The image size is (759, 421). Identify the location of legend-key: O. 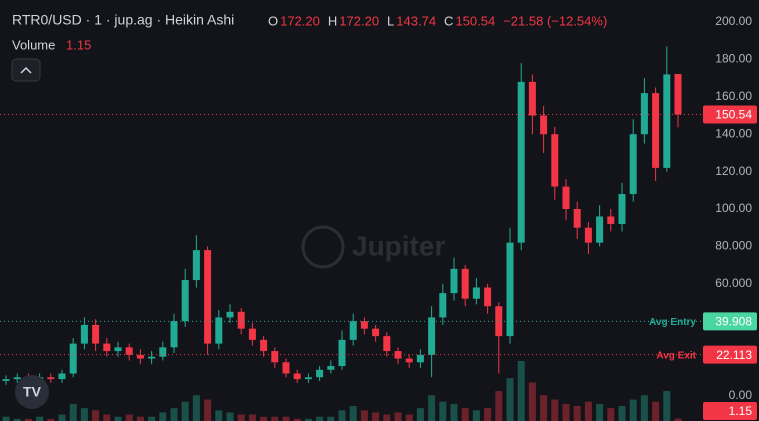
(273, 20).